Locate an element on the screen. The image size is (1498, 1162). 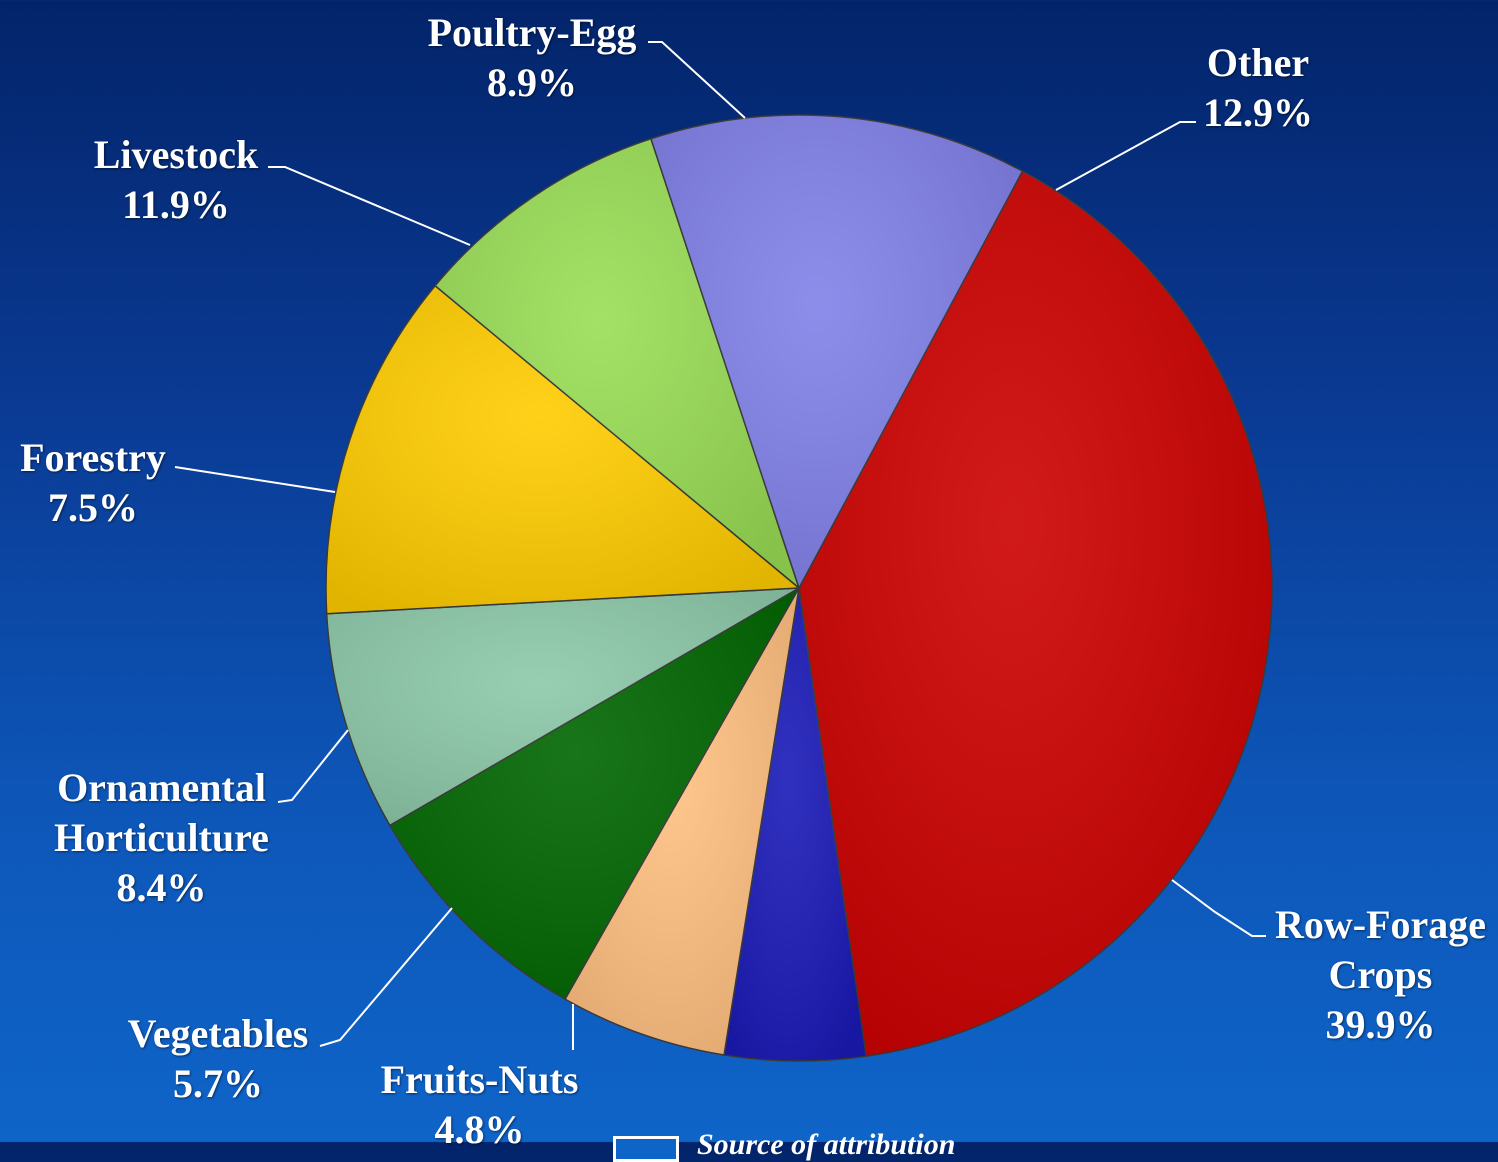
slice-label: Ornamental Horticulture is located at coordinates (161, 812).